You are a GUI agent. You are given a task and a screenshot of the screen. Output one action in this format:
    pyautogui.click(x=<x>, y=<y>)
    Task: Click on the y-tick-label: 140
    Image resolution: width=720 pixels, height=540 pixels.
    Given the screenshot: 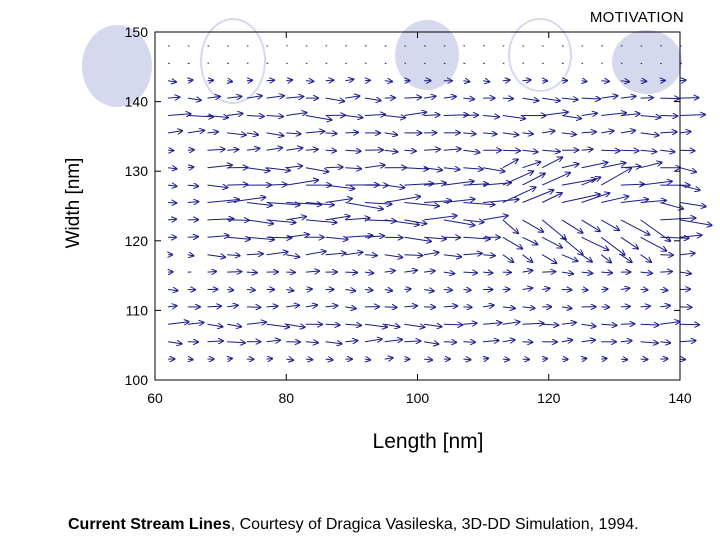 What is the action you would take?
    pyautogui.click(x=137, y=102)
    